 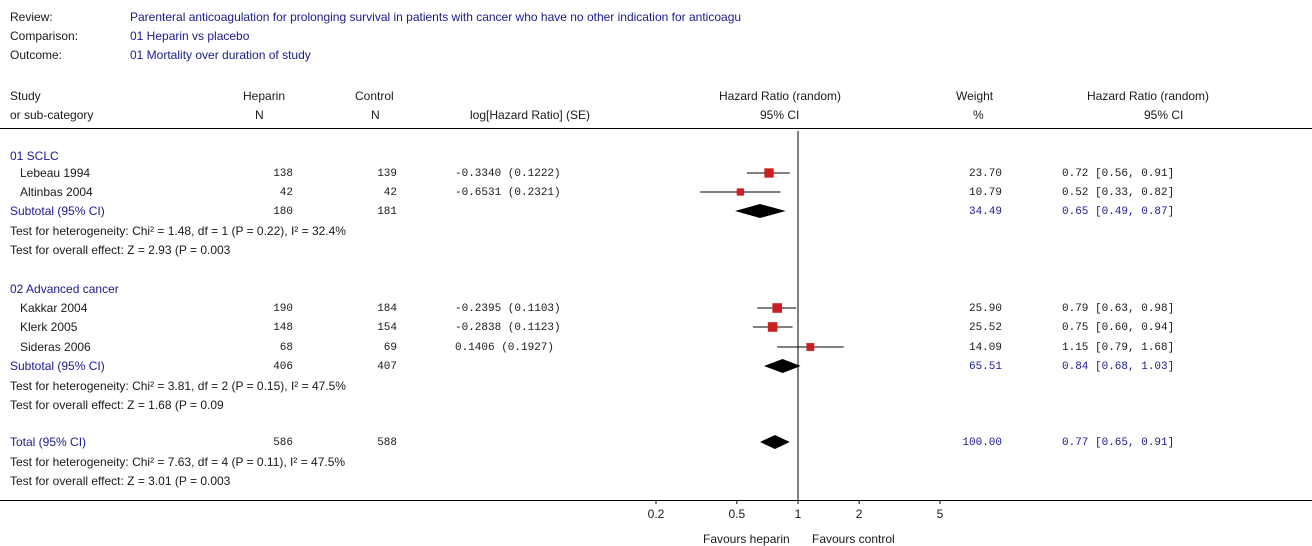 What do you see at coordinates (1118, 443) in the screenshot?
I see `hr-ci-value: 0.77 [0.65, 0.91]` at bounding box center [1118, 443].